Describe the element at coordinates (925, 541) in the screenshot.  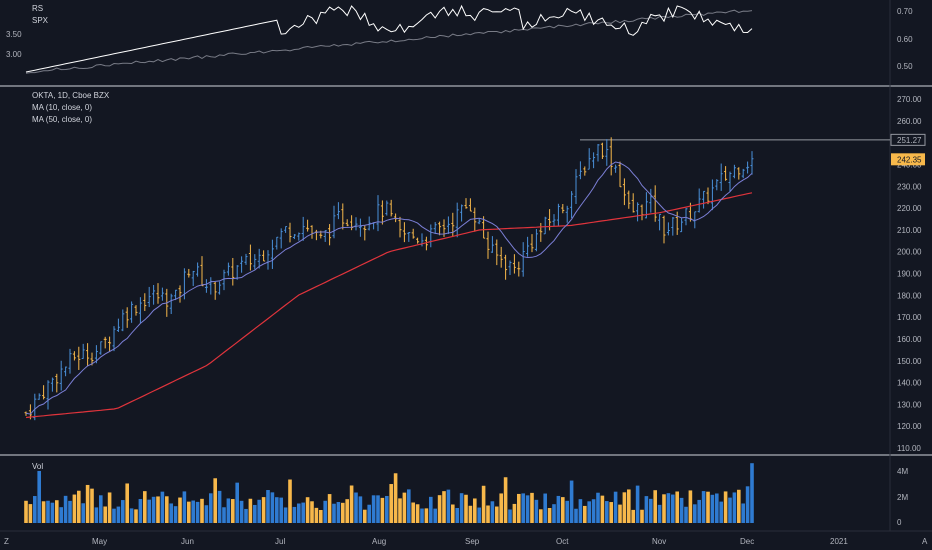
I see `auto-scale-button: A` at that location.